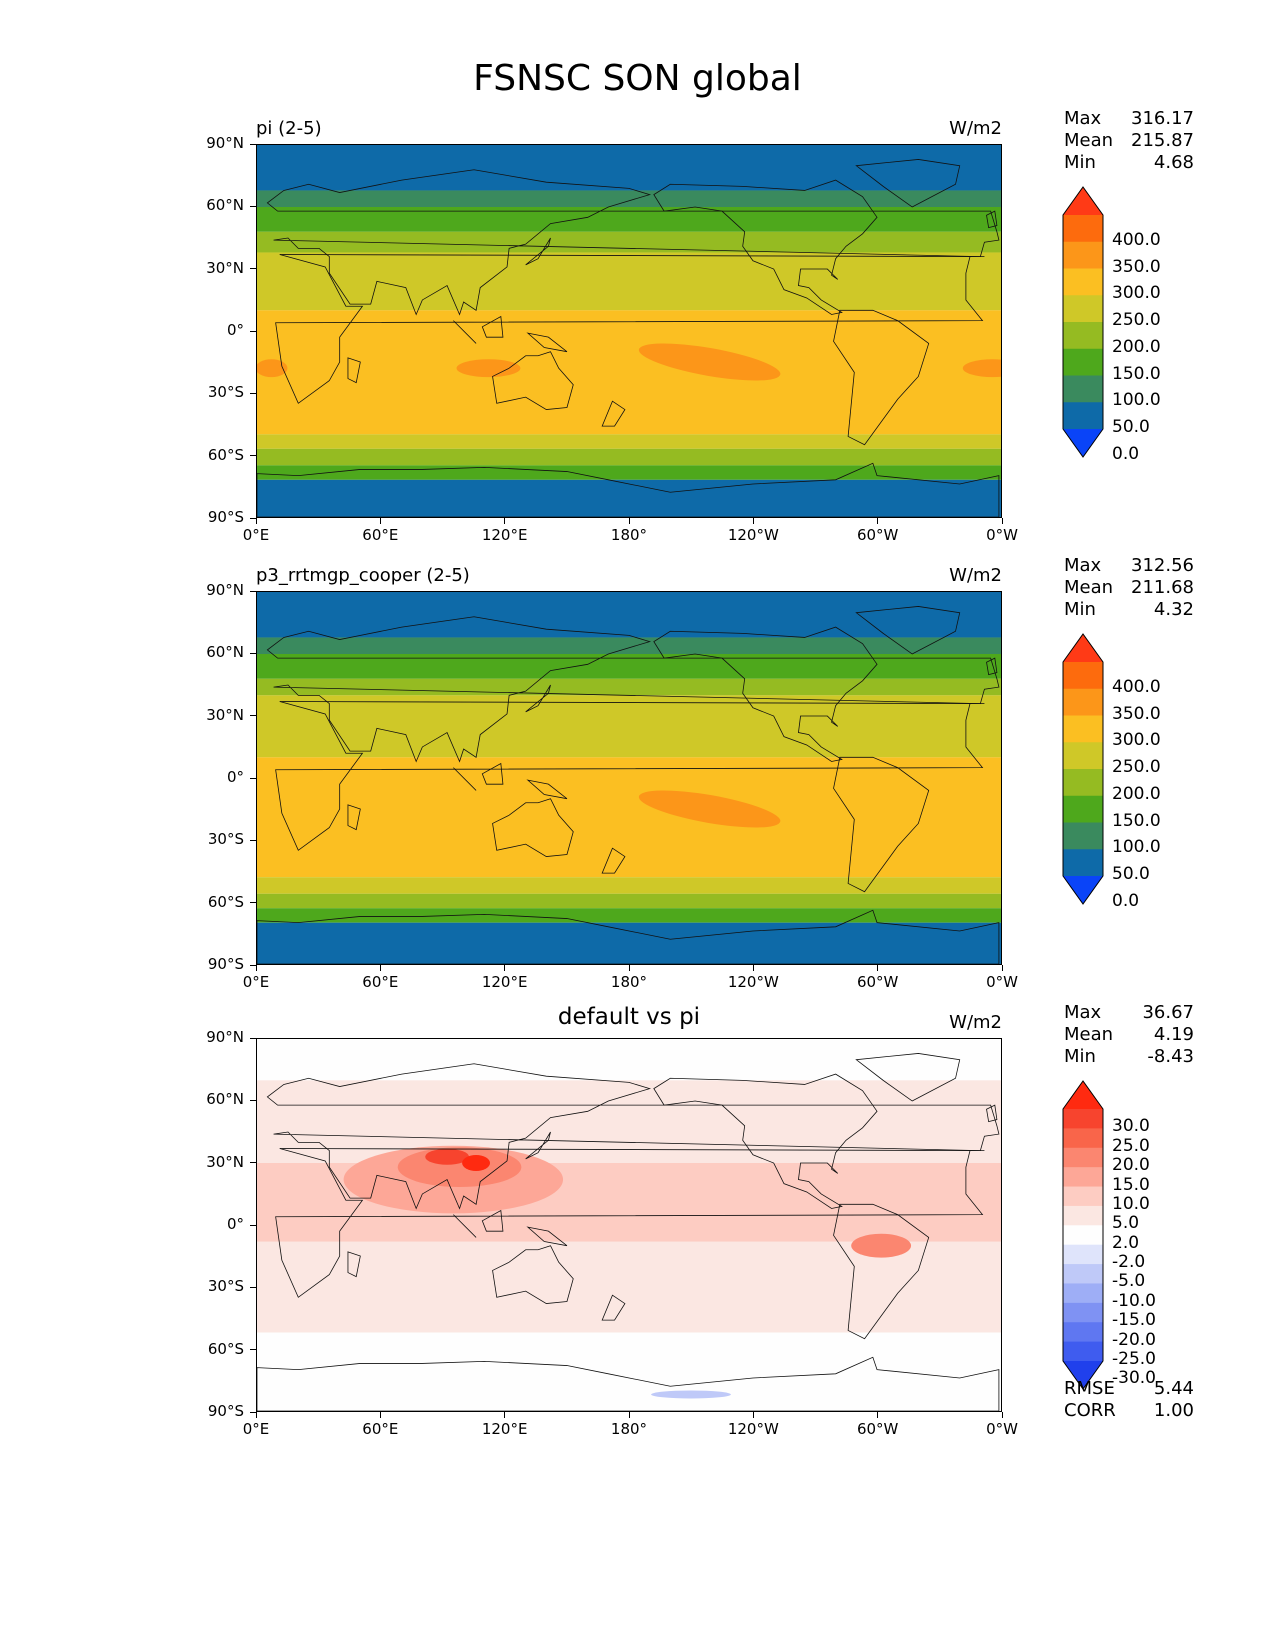 This screenshot has width=1275, height=1650. What do you see at coordinates (1134, 1339) in the screenshot?
I see `colorbar-tick-label: -20.0` at bounding box center [1134, 1339].